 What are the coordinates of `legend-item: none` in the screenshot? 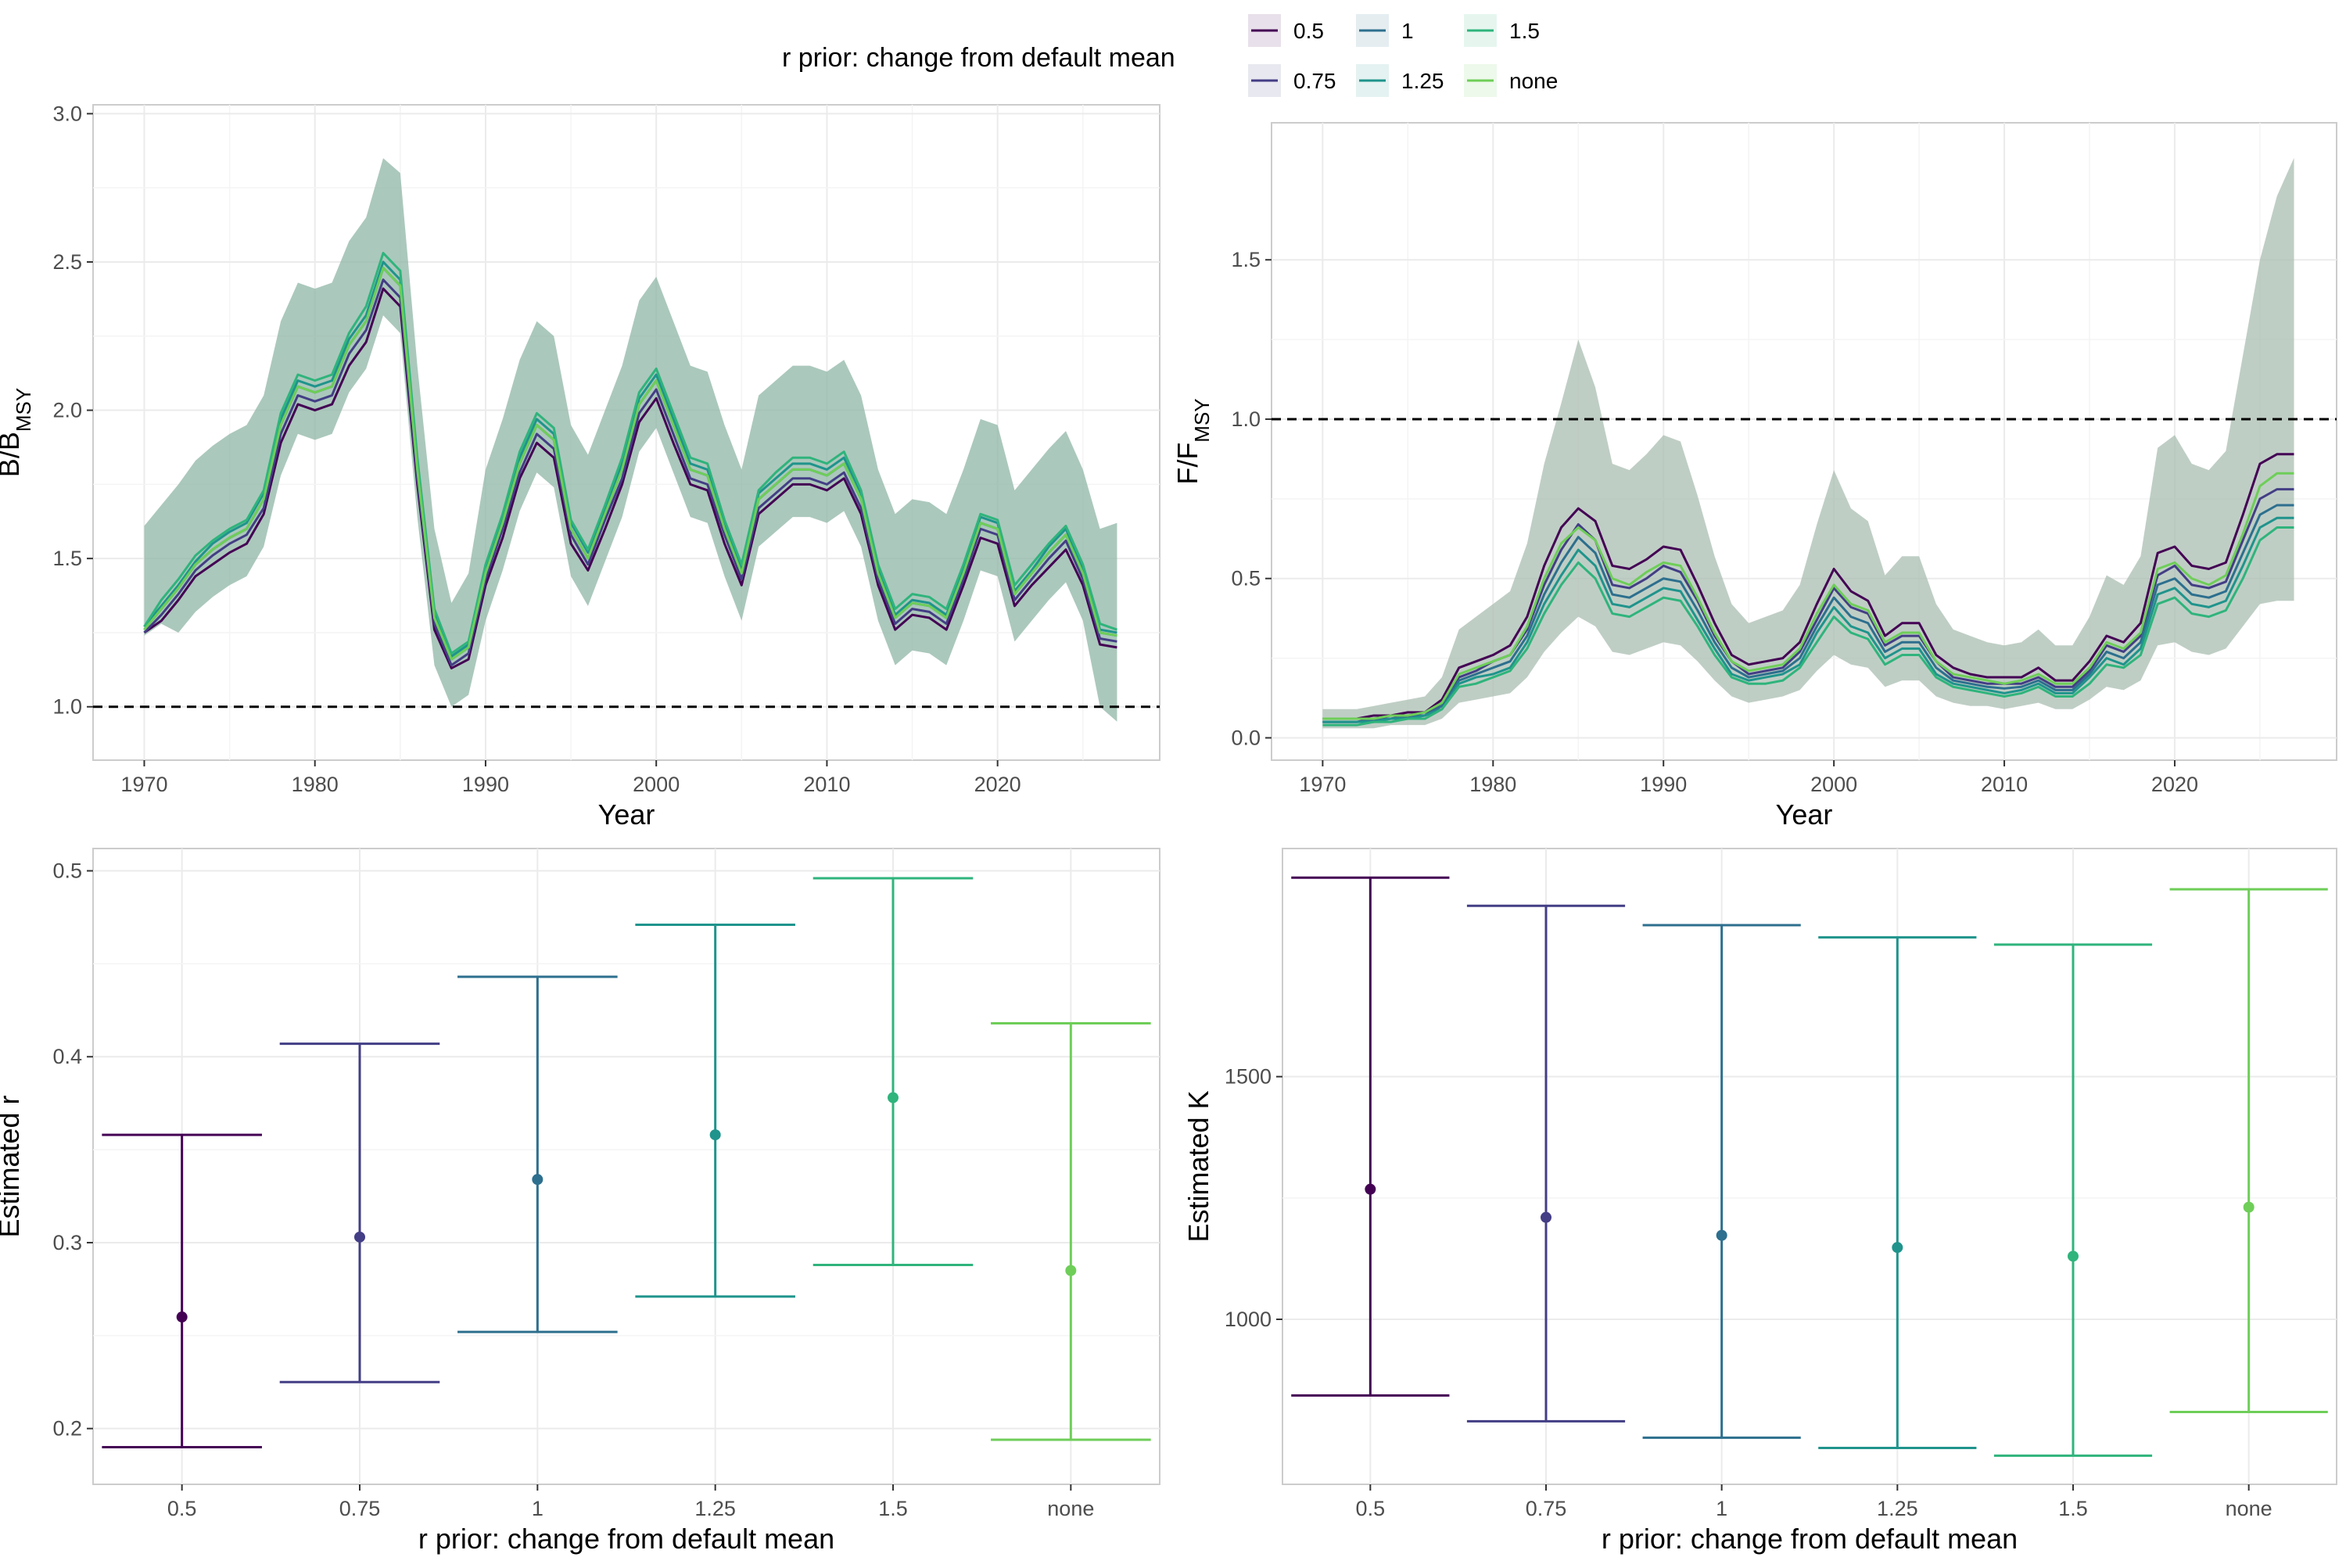 It's located at (1511, 80).